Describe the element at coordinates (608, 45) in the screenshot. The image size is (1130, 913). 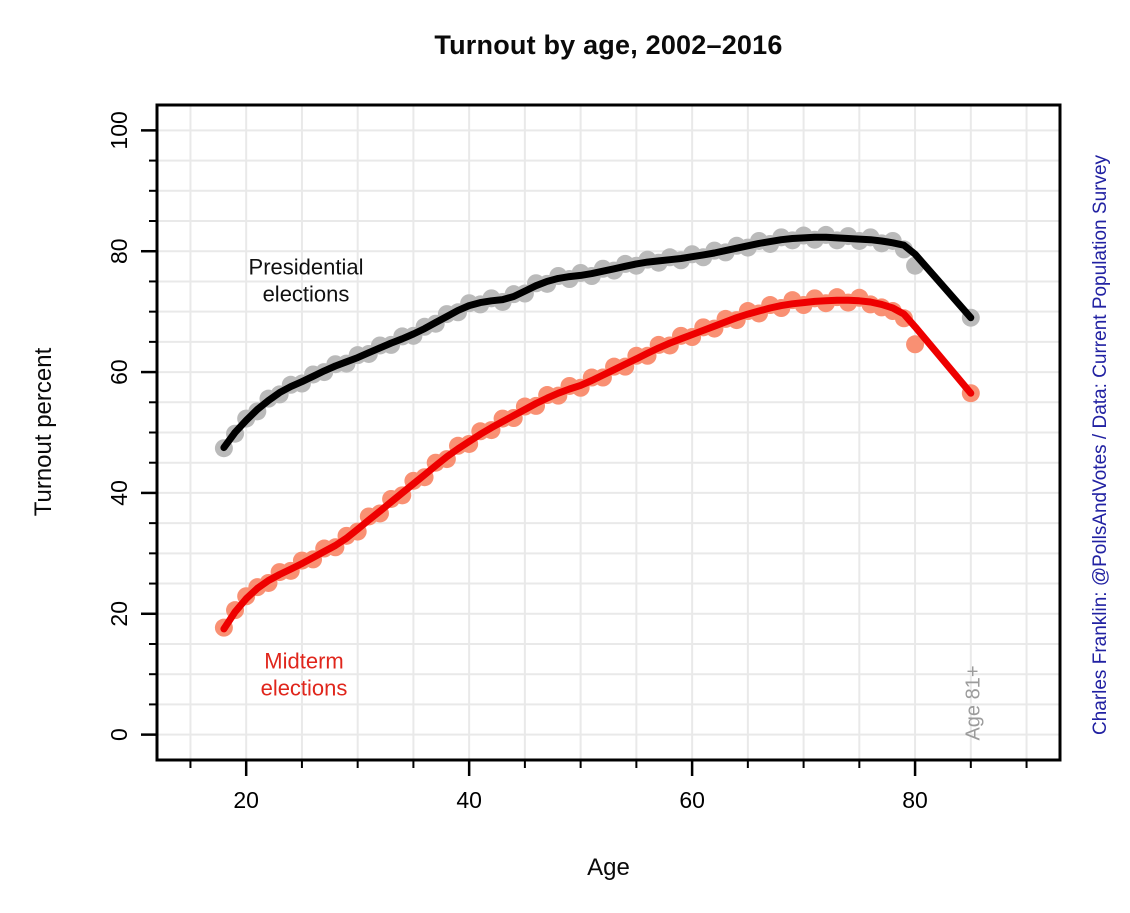
I see `chart-title: Turnout by age, 2002–2016` at that location.